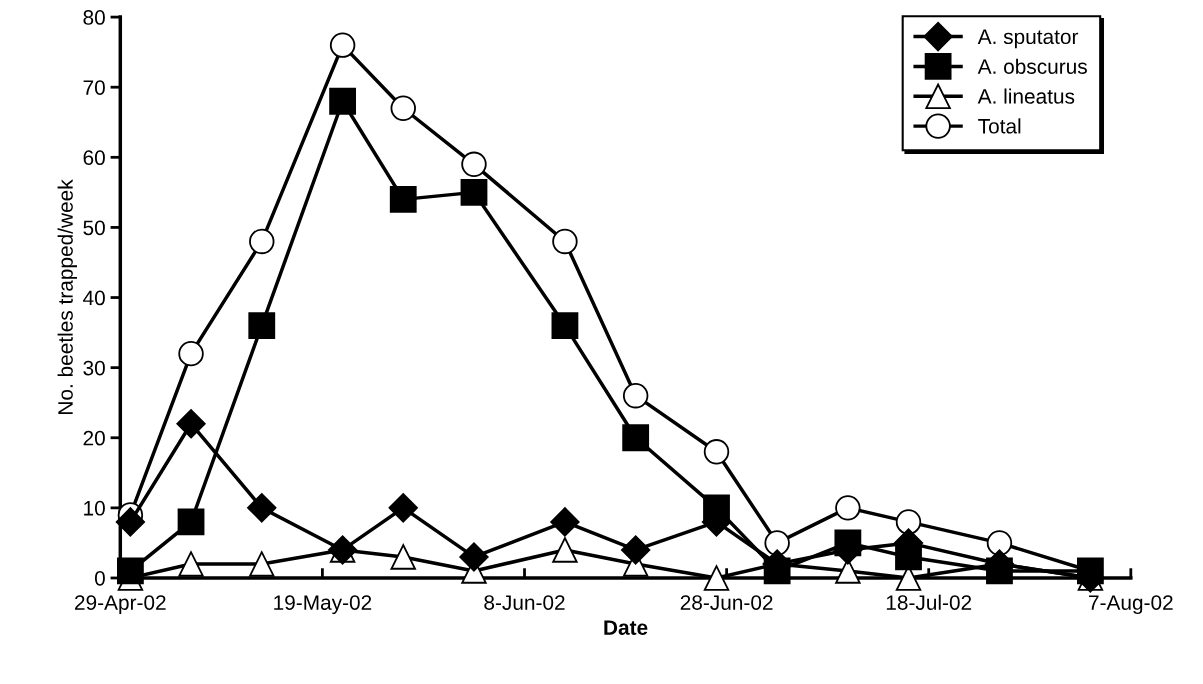  What do you see at coordinates (94, 158) in the screenshot?
I see `y-tick-label: 60` at bounding box center [94, 158].